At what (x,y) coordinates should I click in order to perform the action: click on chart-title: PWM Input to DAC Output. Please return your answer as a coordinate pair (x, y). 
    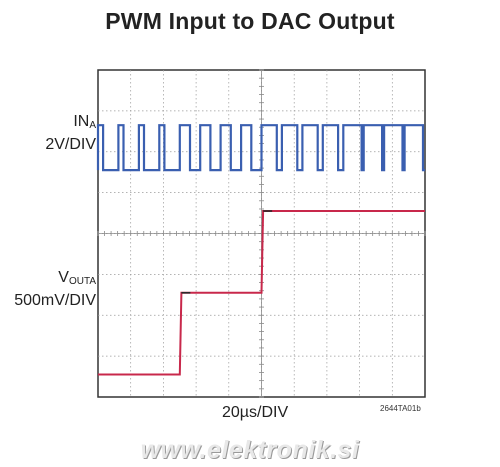
    Looking at the image, I should click on (250, 21).